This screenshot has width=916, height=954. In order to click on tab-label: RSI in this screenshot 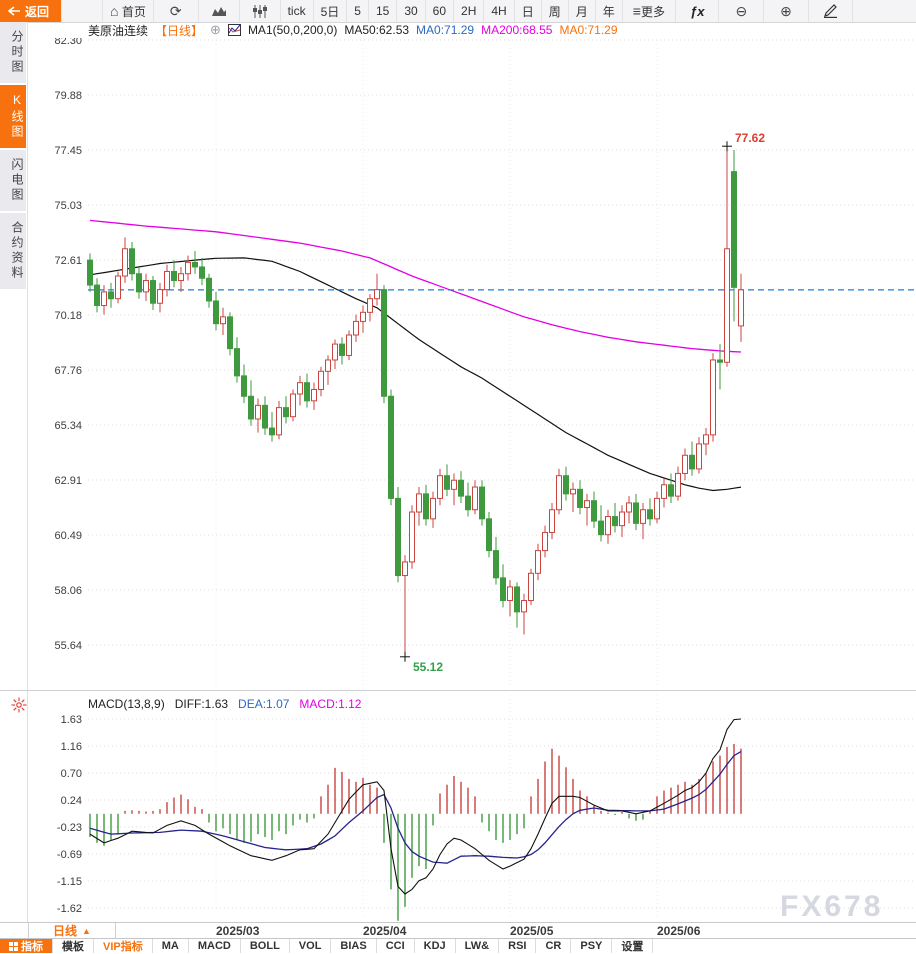, I will do `click(517, 946)`.